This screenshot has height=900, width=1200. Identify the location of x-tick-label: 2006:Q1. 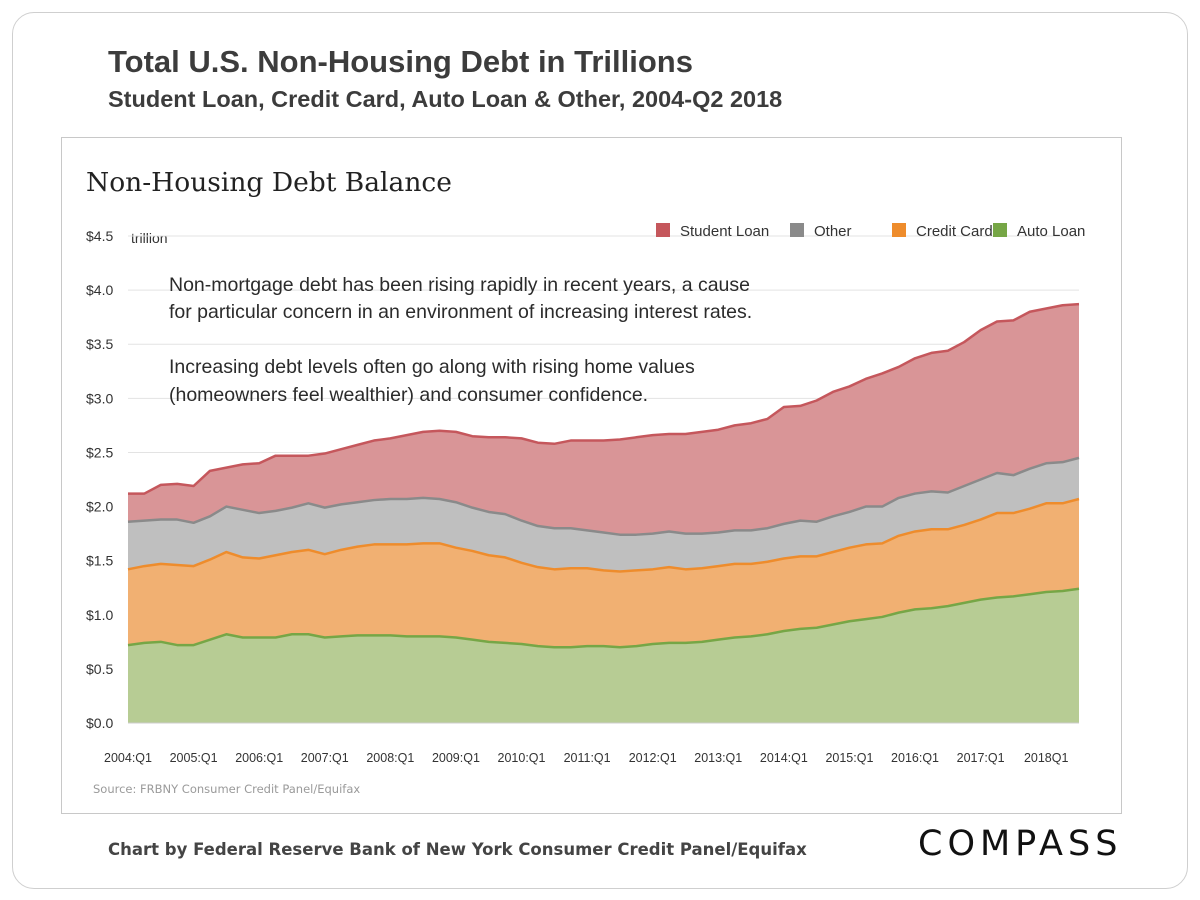
(259, 758).